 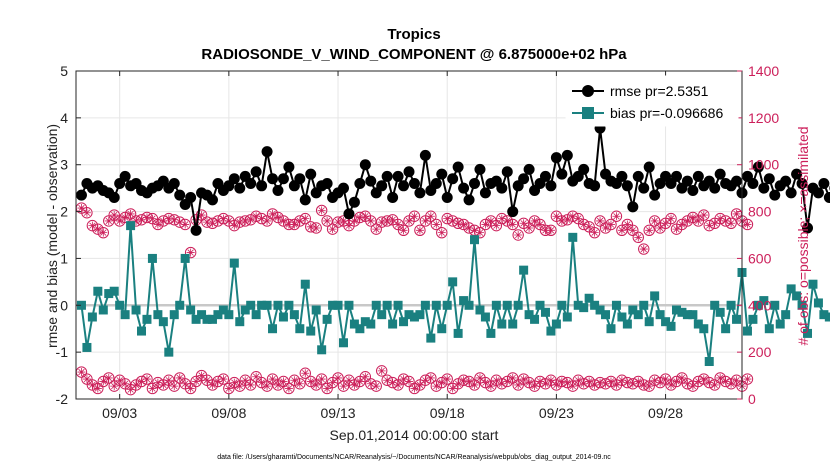 I want to click on legend-bias-marker, so click(x=588, y=113).